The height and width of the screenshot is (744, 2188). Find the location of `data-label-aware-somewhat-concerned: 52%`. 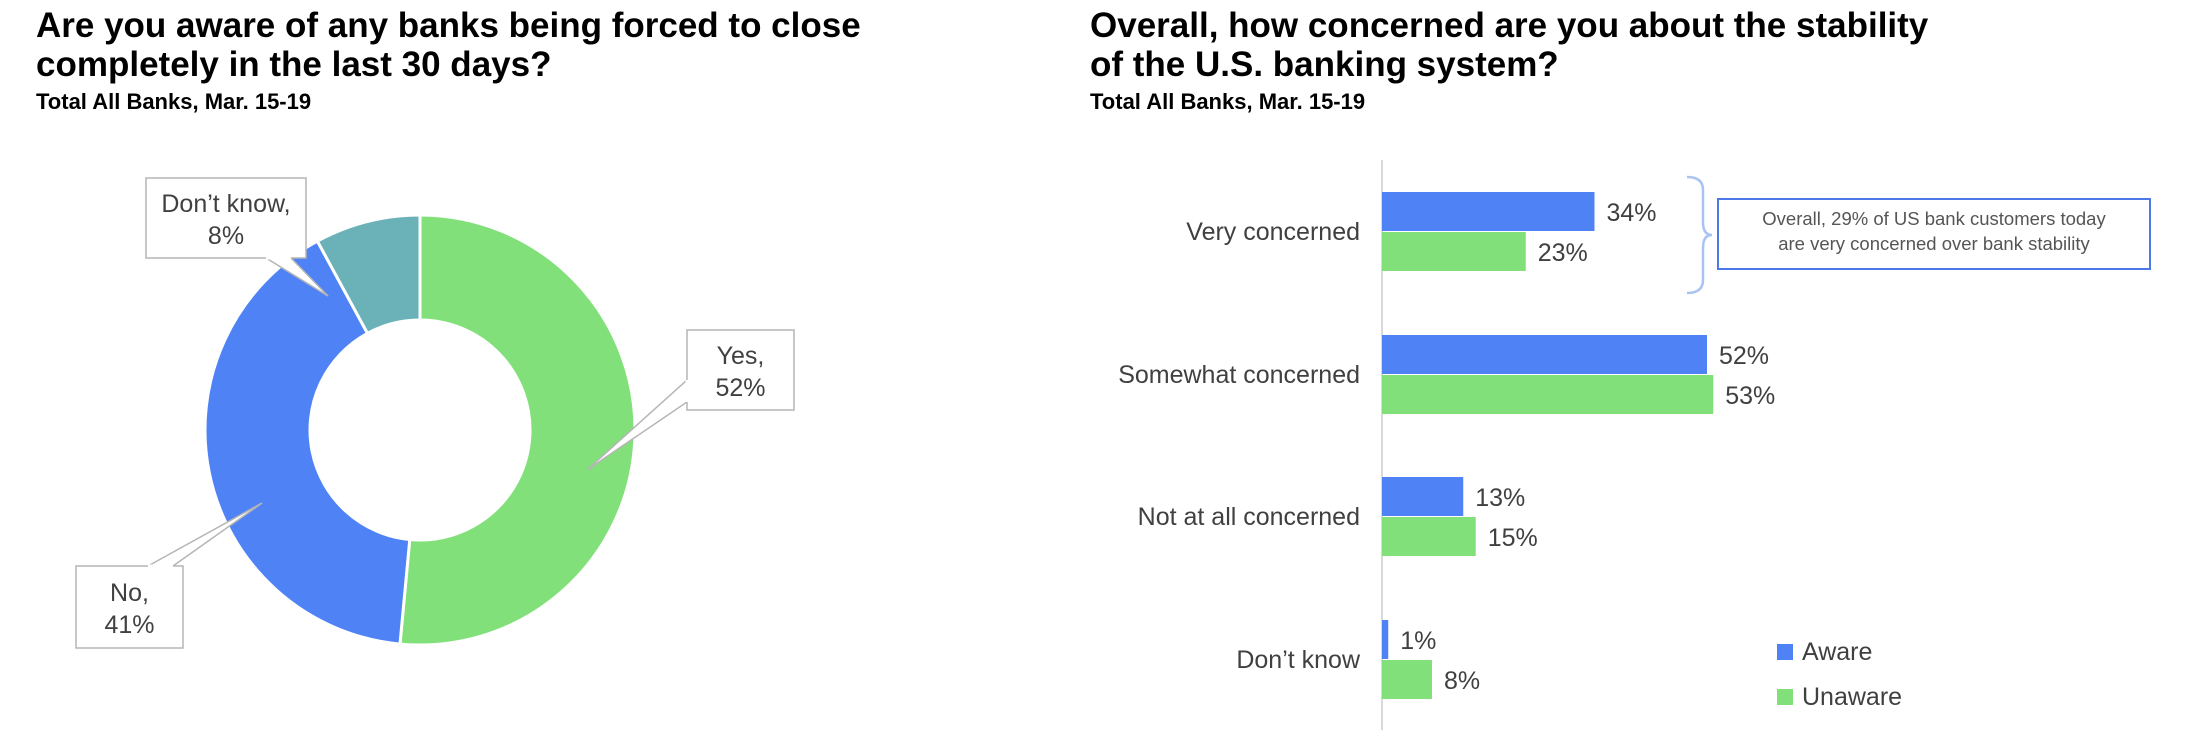

data-label-aware-somewhat-concerned: 52% is located at coordinates (1744, 356).